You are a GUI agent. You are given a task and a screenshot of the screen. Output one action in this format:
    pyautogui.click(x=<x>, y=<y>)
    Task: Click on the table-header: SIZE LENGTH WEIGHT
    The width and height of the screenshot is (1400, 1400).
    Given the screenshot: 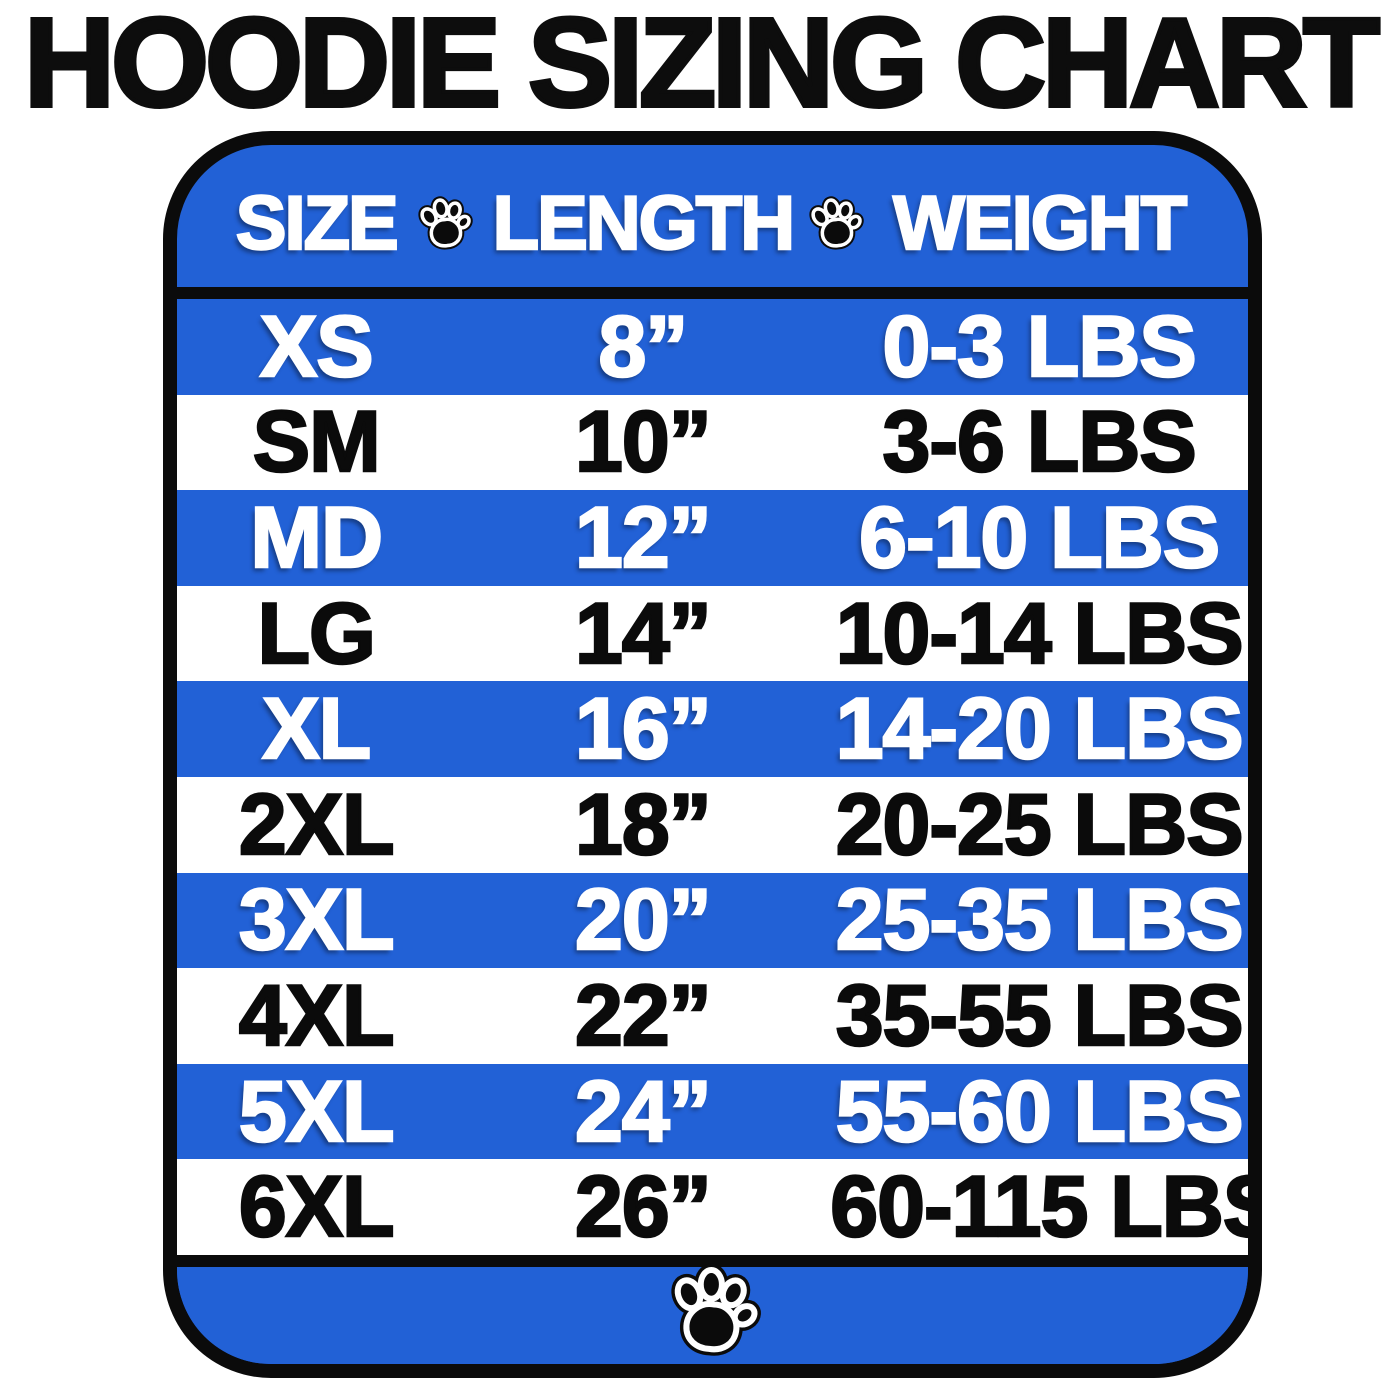 What is the action you would take?
    pyautogui.click(x=712, y=216)
    